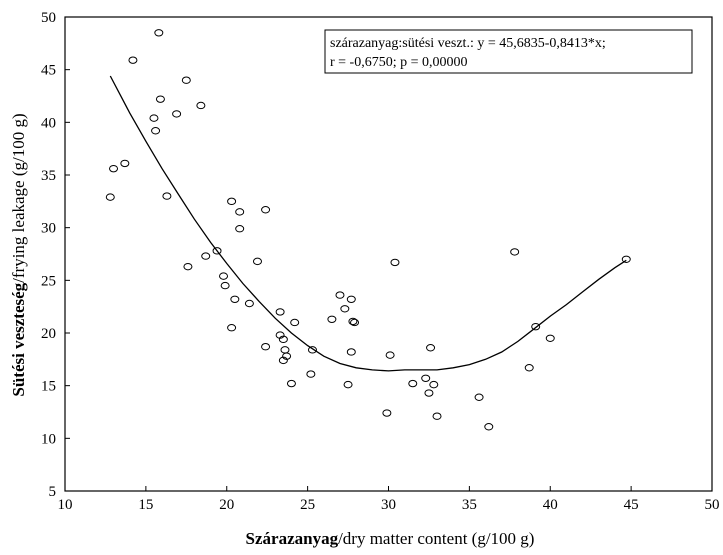  What do you see at coordinates (307, 505) in the screenshot?
I see `x-tick-label: 25` at bounding box center [307, 505].